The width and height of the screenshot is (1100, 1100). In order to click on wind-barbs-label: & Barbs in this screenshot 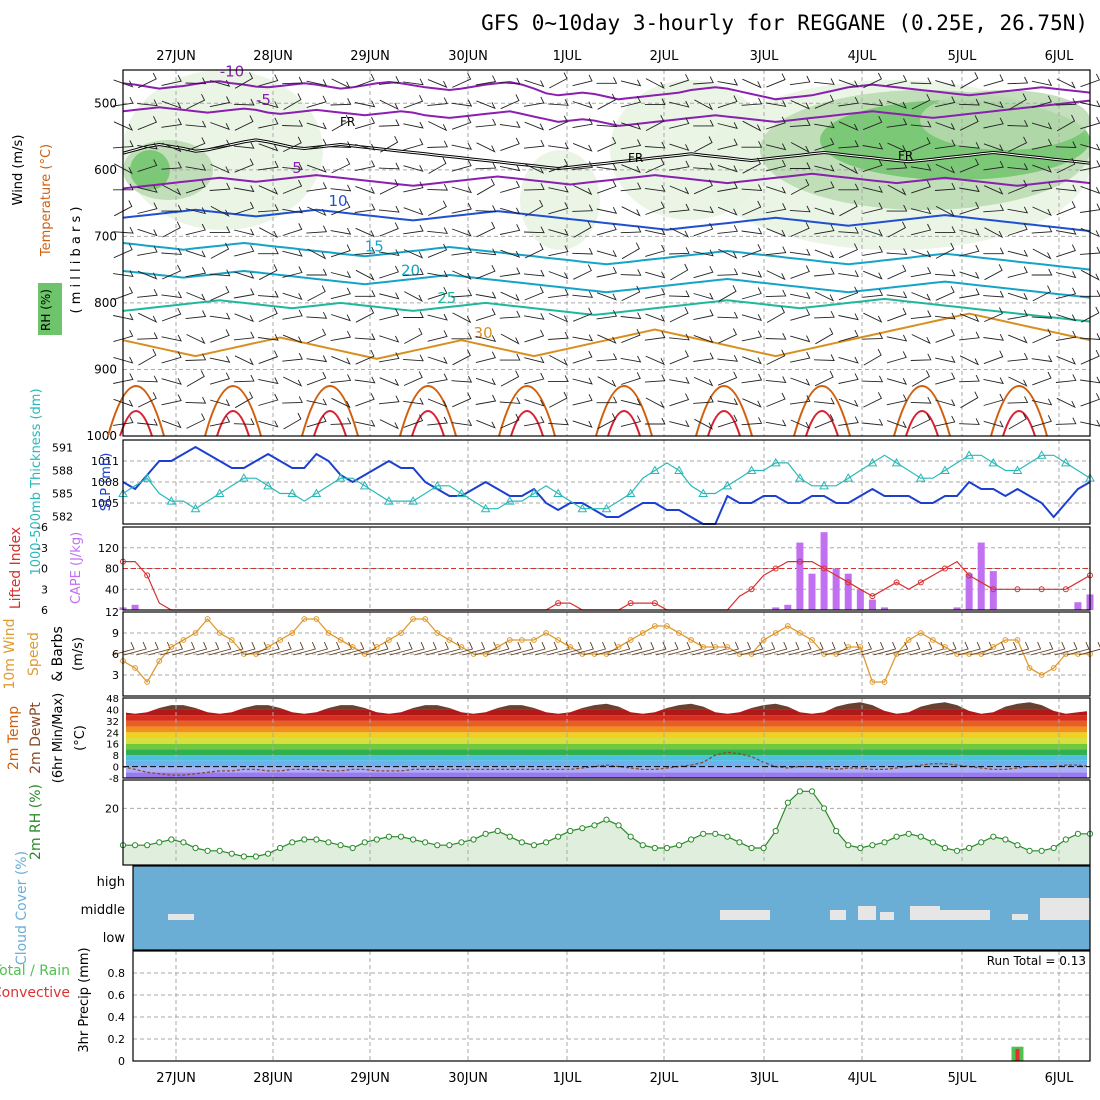, I will do `click(58, 654)`.